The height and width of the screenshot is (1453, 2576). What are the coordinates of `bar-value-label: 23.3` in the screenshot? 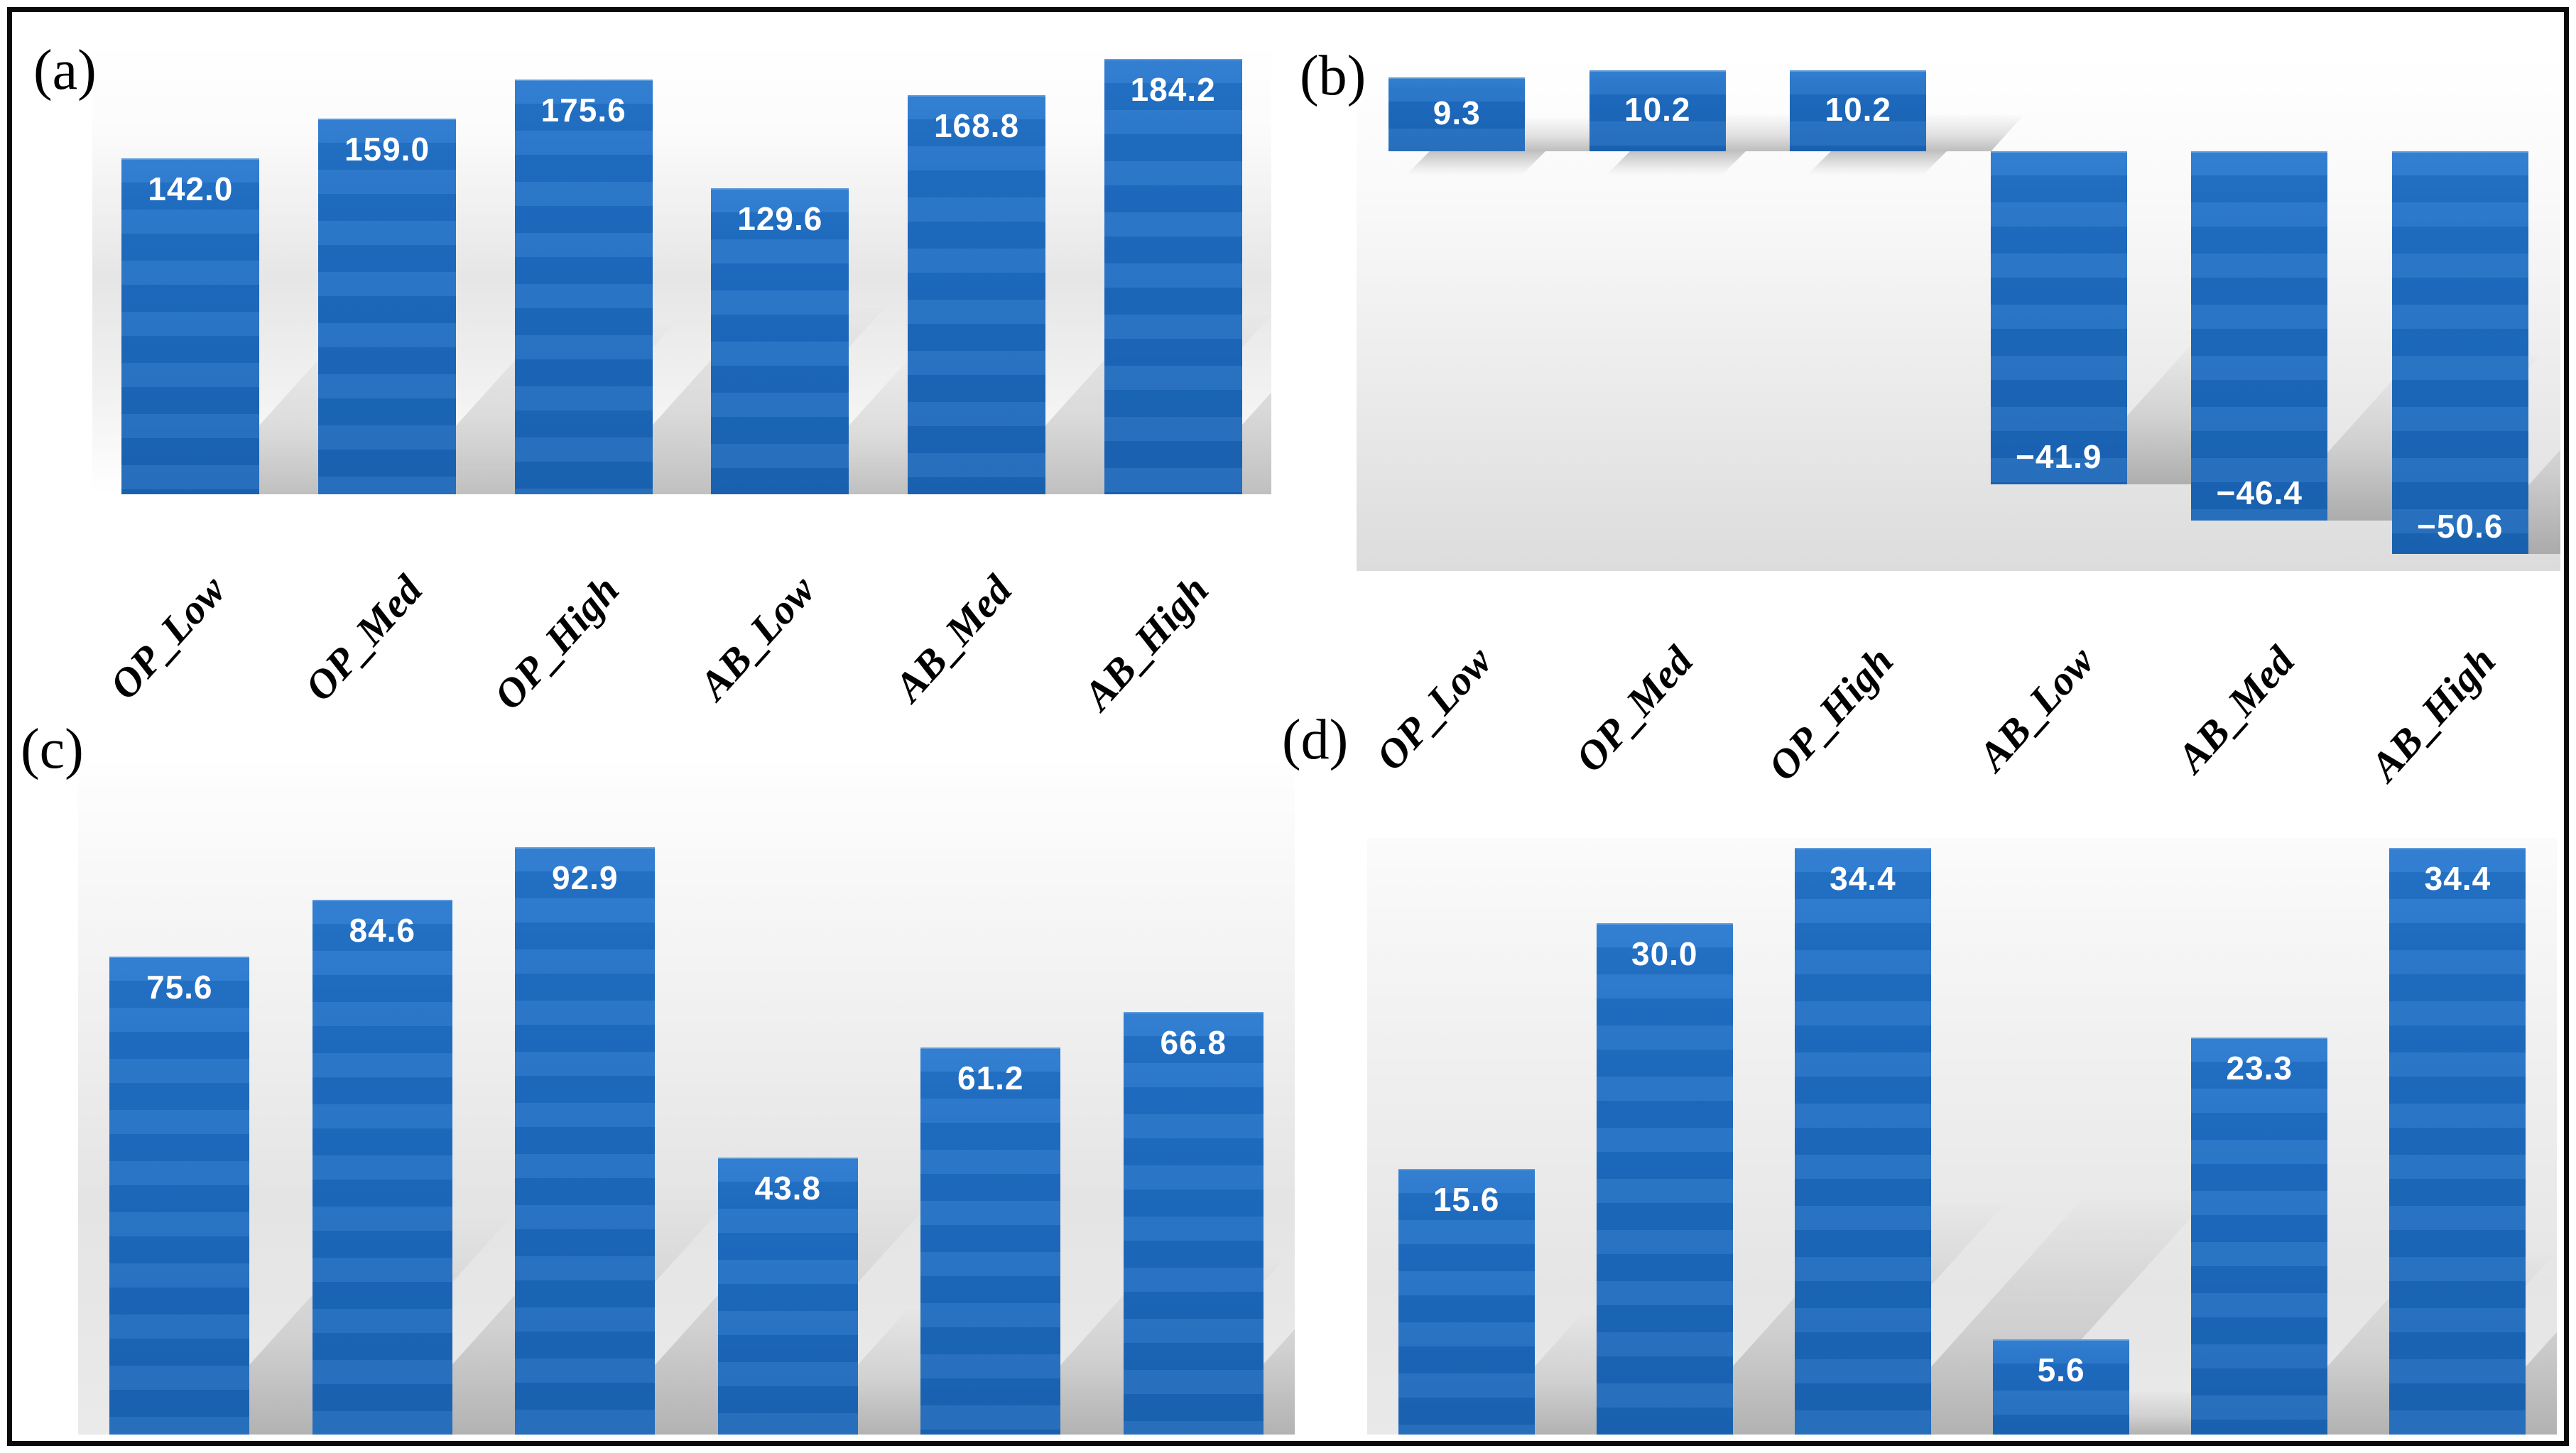 It's located at (2260, 1068).